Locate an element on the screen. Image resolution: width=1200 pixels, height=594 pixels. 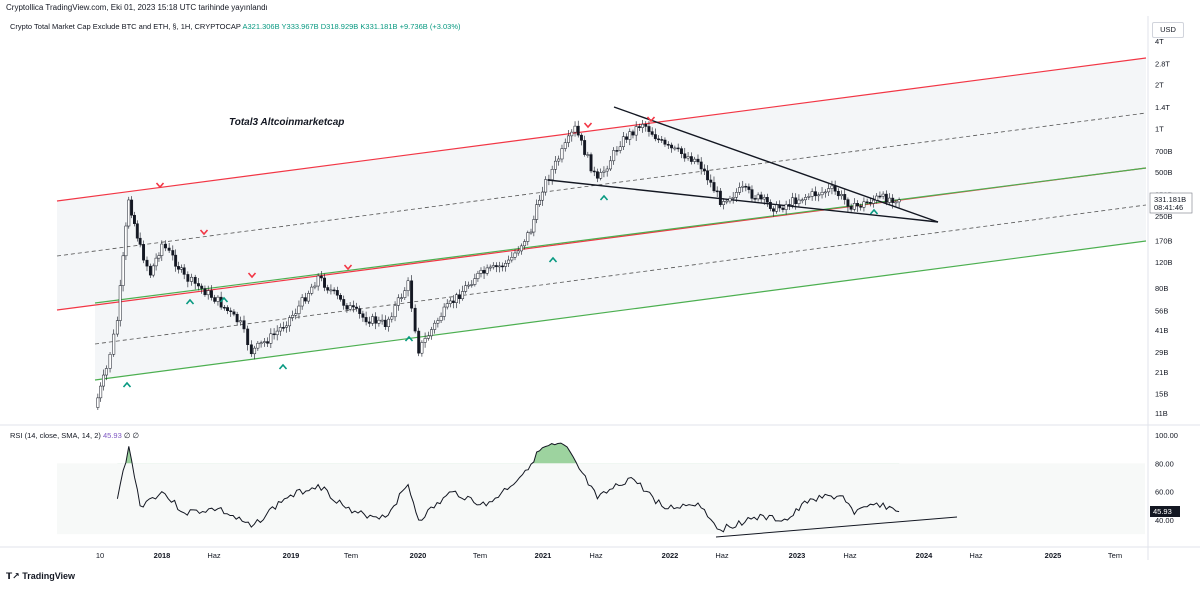
price-tick-label: 120B is located at coordinates (1164, 262).